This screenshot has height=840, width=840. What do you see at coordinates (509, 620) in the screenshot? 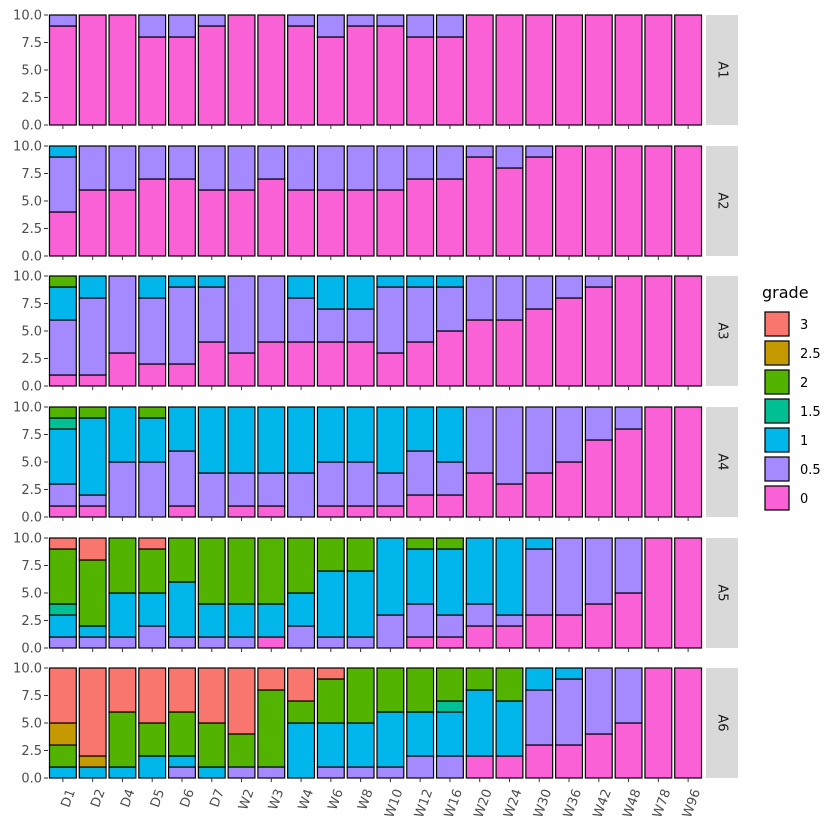
I see `bar-segment-A5-W24-grade-0.5` at bounding box center [509, 620].